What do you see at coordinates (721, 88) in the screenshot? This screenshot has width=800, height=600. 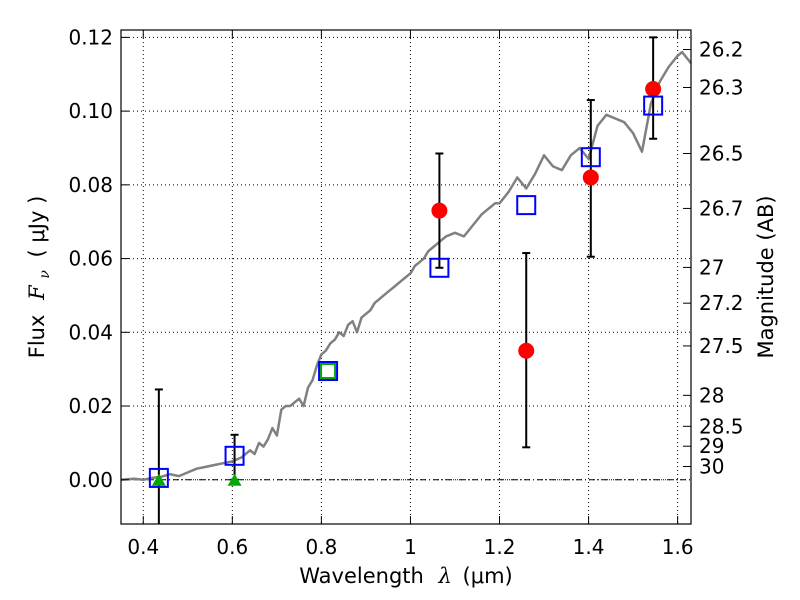 I see `y2-tick-label: 26.3` at bounding box center [721, 88].